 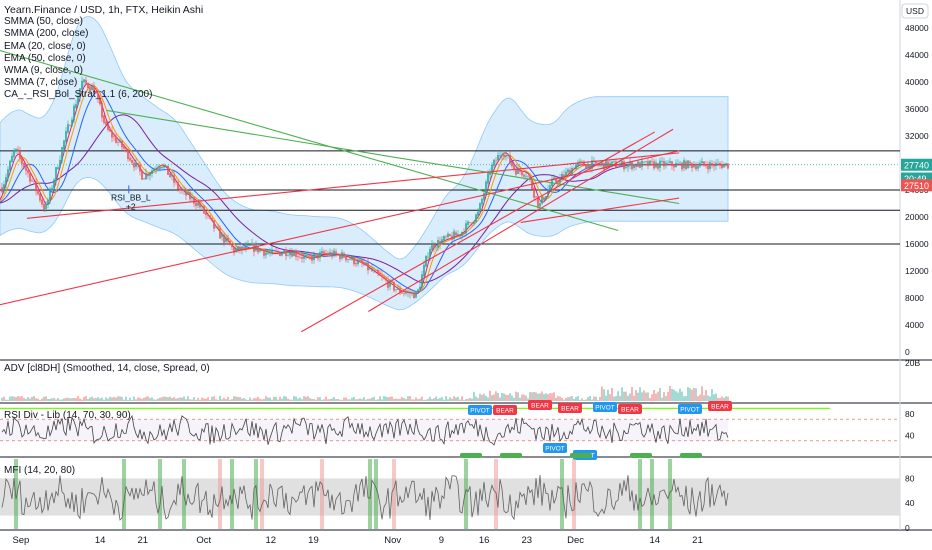 What do you see at coordinates (581, 455) in the screenshot?
I see `rsi-bull-badge` at bounding box center [581, 455].